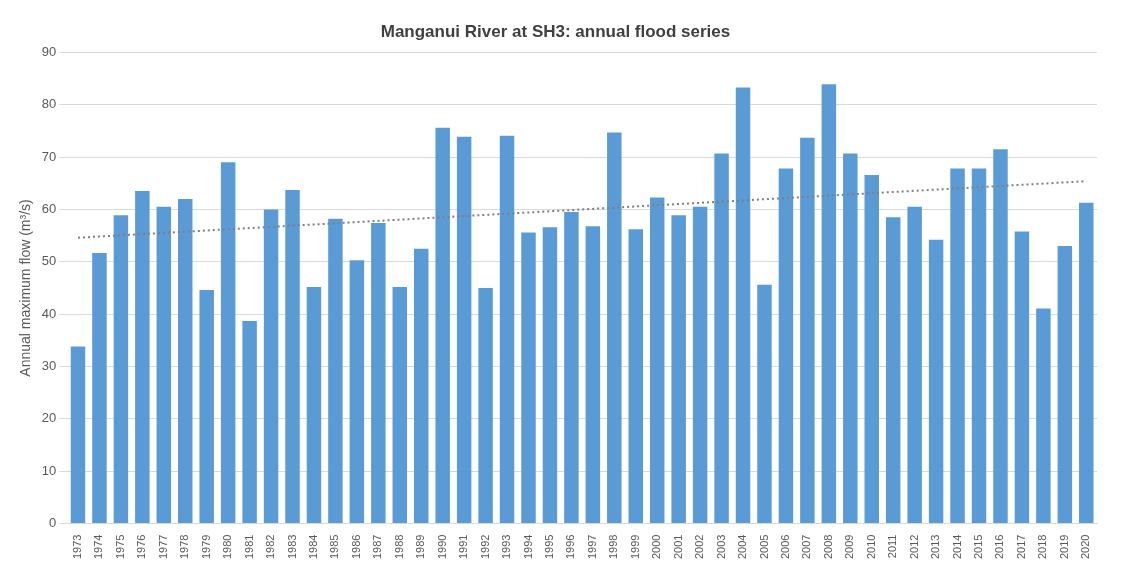  What do you see at coordinates (613, 547) in the screenshot?
I see `x-tick-label: 1998` at bounding box center [613, 547].